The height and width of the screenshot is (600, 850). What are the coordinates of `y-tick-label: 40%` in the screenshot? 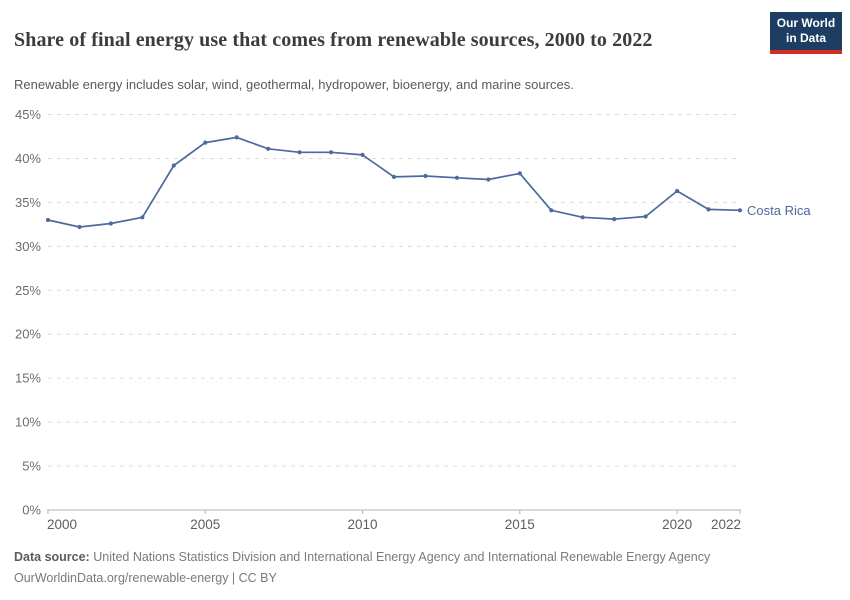 It's located at (28, 158).